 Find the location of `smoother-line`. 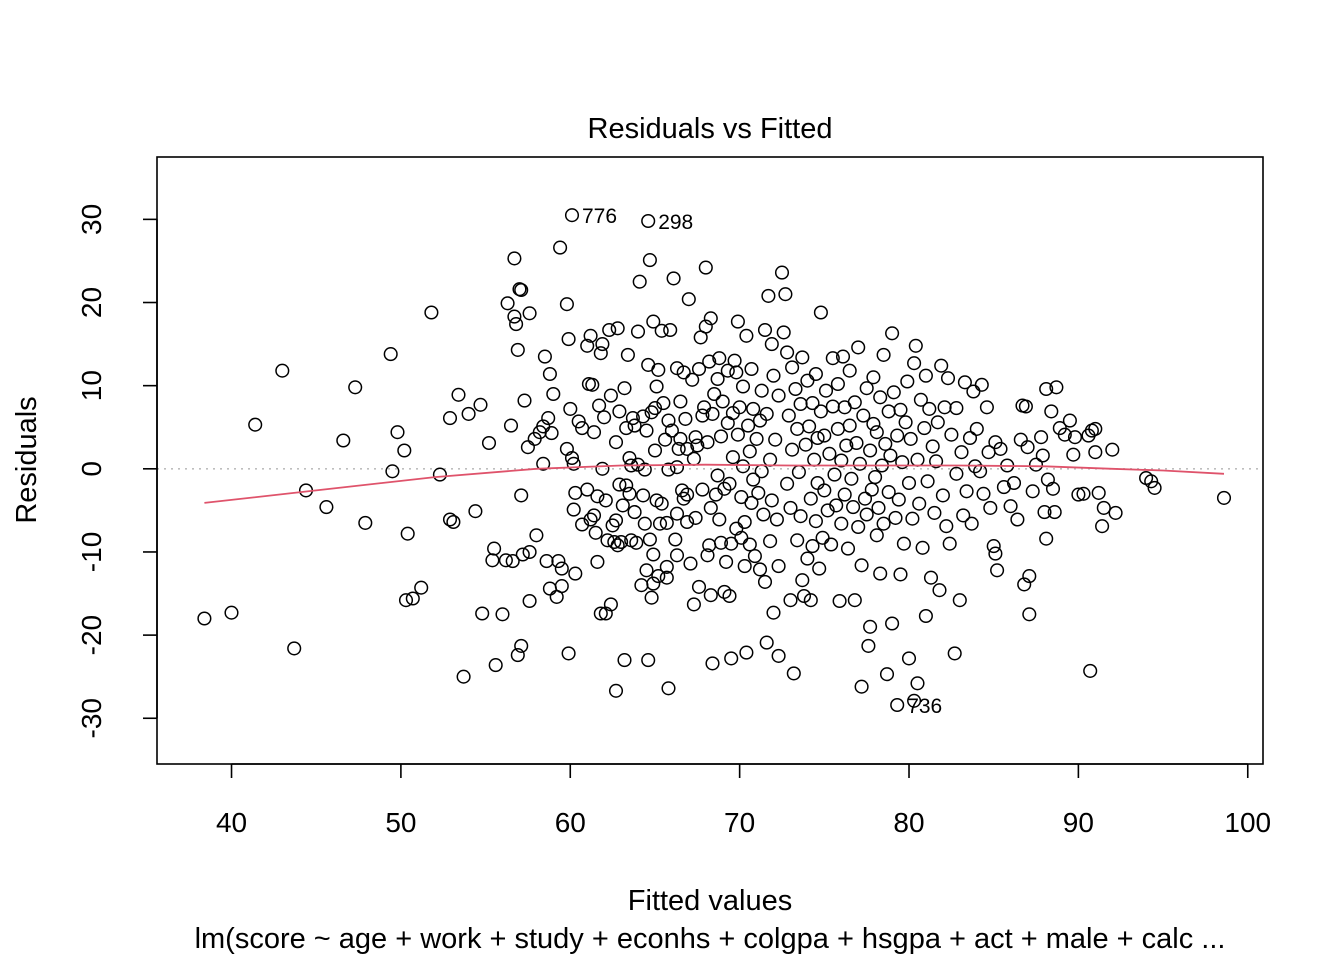

smoother-line is located at coordinates (714, 483).